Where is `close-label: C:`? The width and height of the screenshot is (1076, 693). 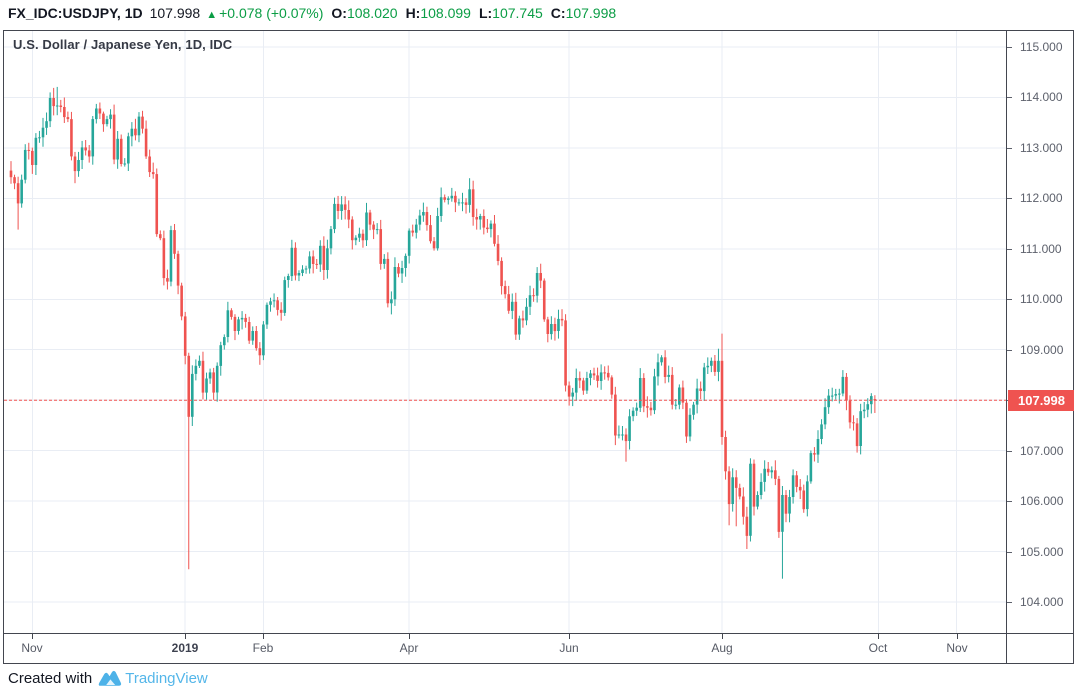
close-label: C: is located at coordinates (558, 13).